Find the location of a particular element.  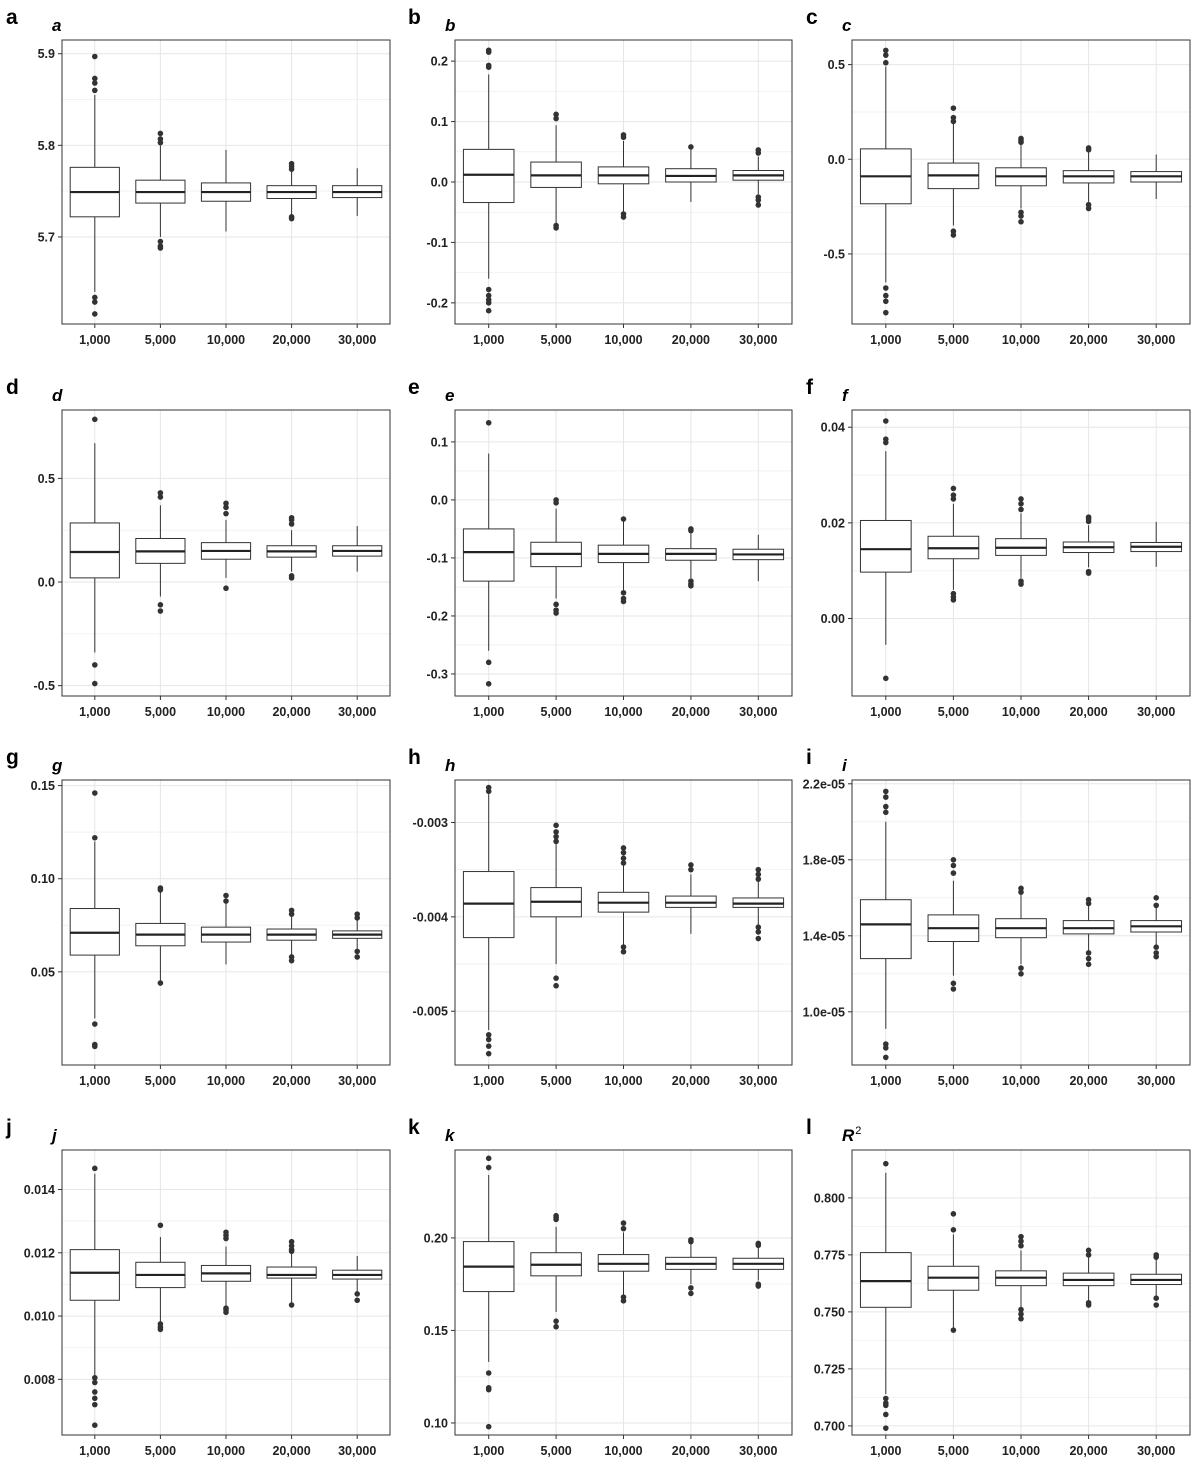

panel-title: g is located at coordinates (57, 765).